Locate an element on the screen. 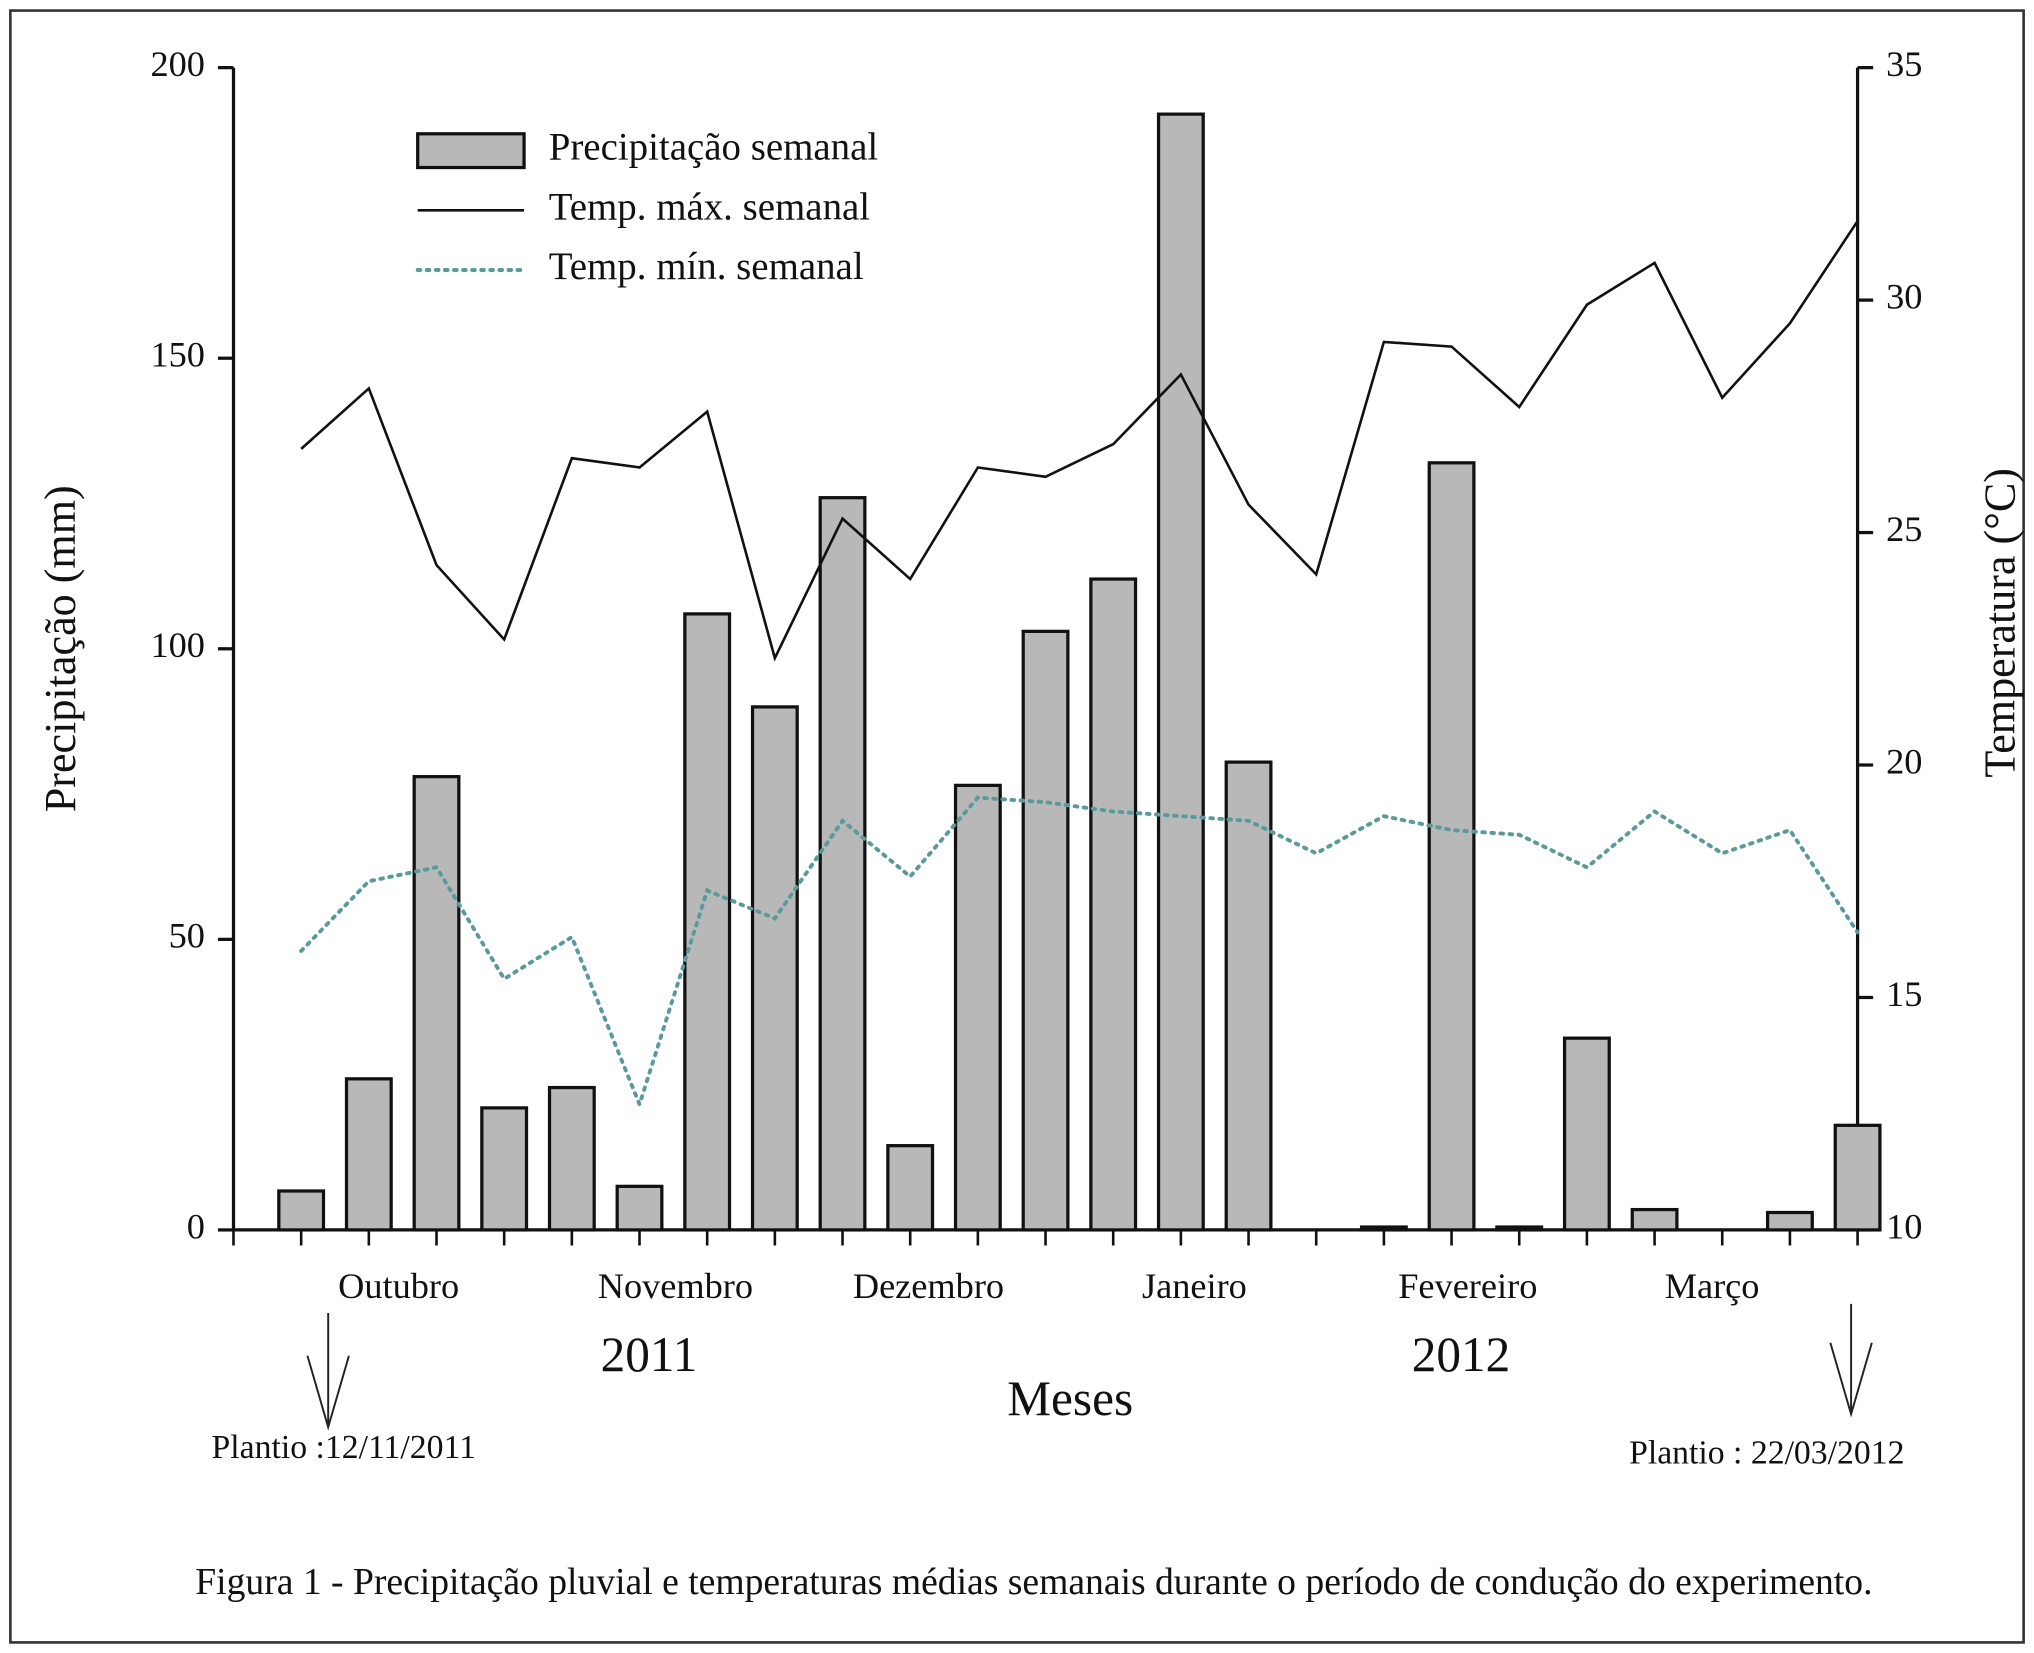 This screenshot has height=1653, width=2034. legend-label: Temp. máx. semanal is located at coordinates (710, 206).